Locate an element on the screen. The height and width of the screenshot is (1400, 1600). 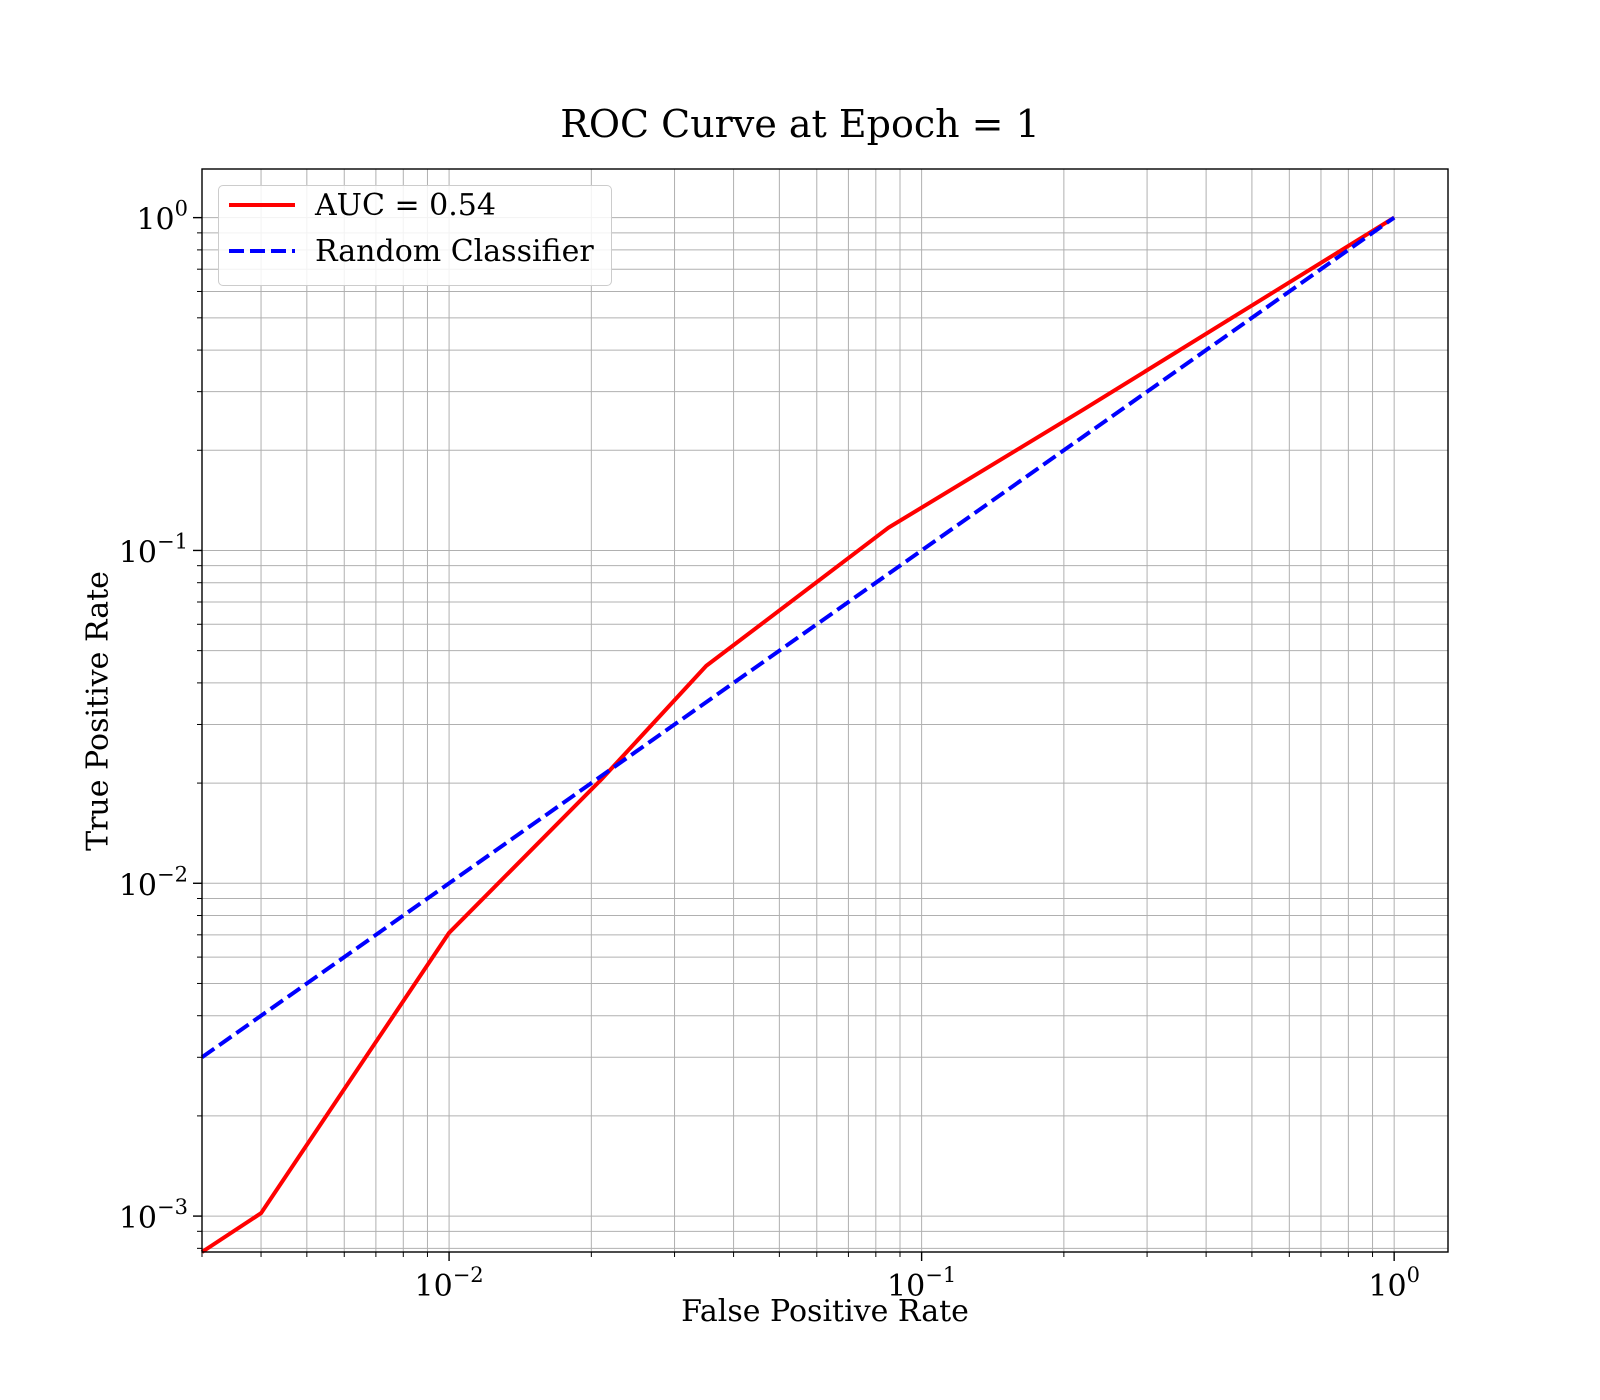
legend-label-auc: AUC = 0.54 is located at coordinates (405, 205).